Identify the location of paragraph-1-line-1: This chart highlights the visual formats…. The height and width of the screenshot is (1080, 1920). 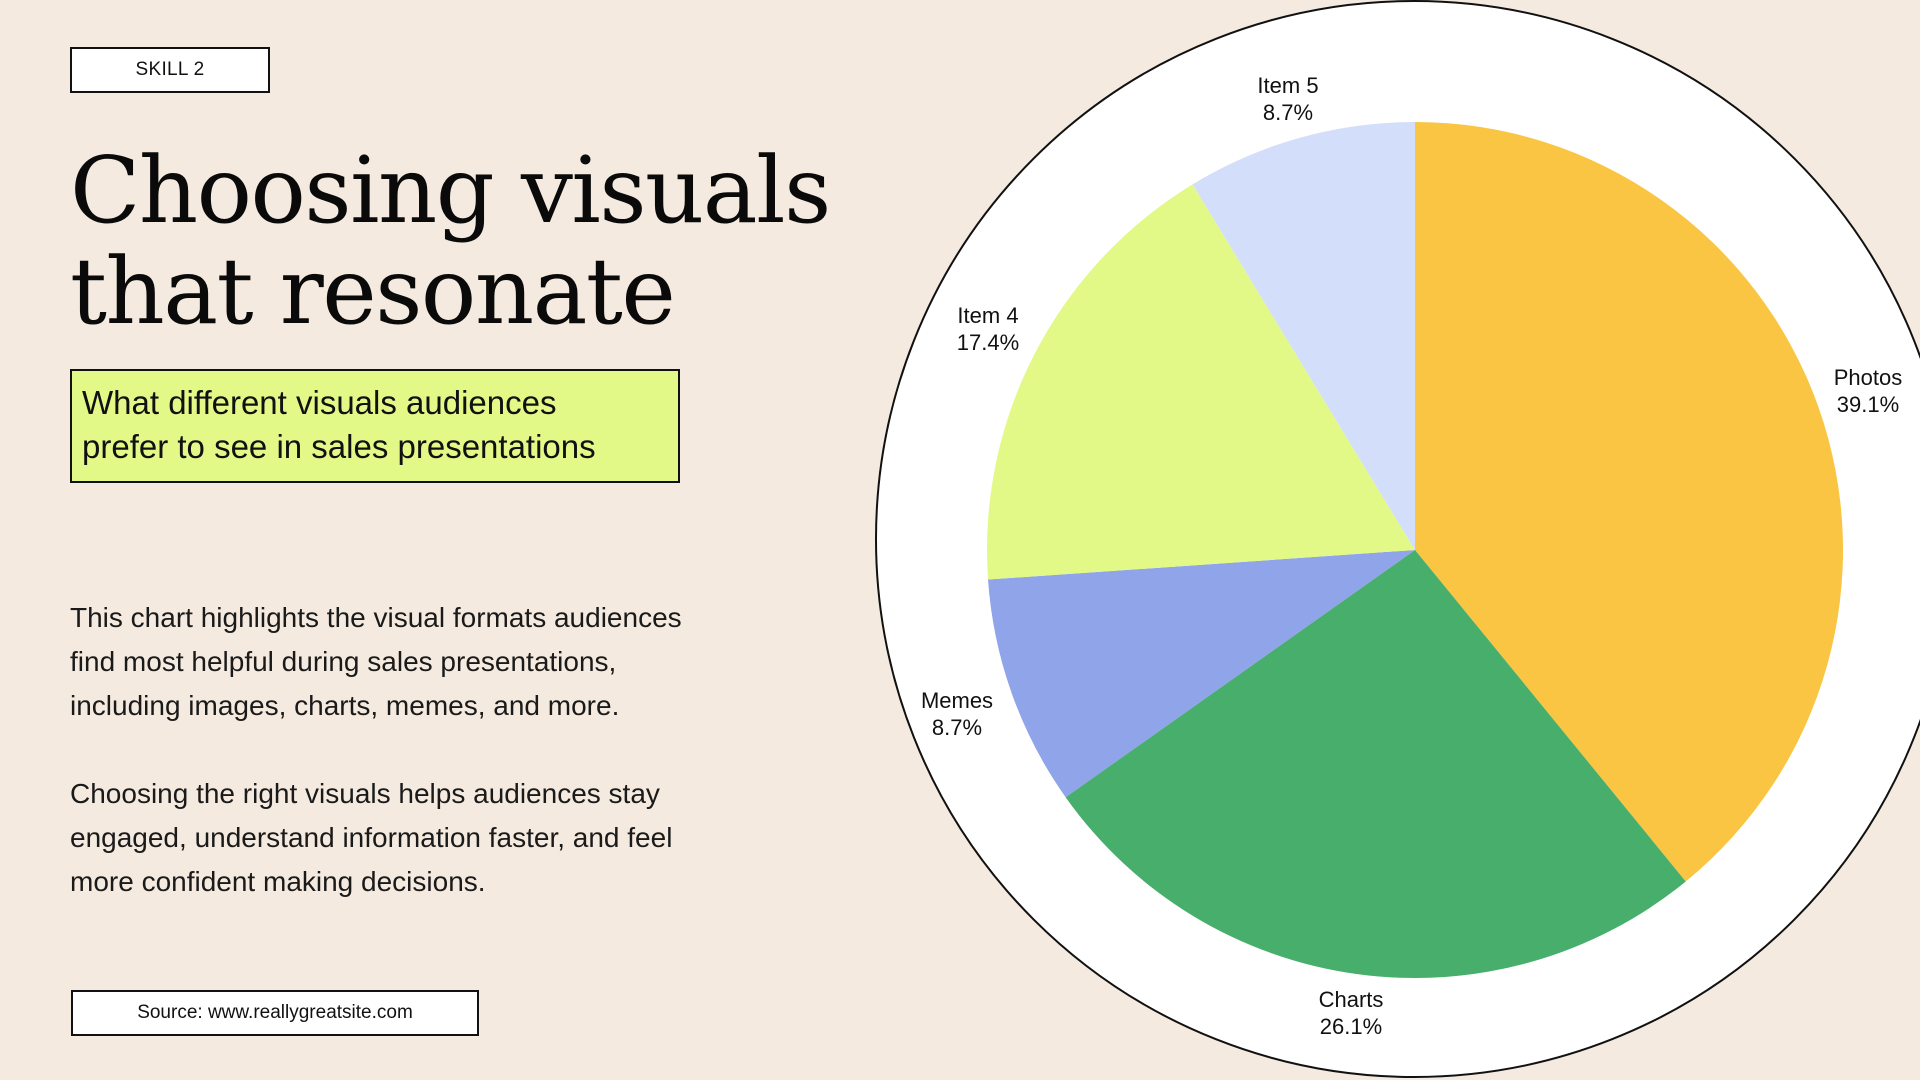
(376, 617).